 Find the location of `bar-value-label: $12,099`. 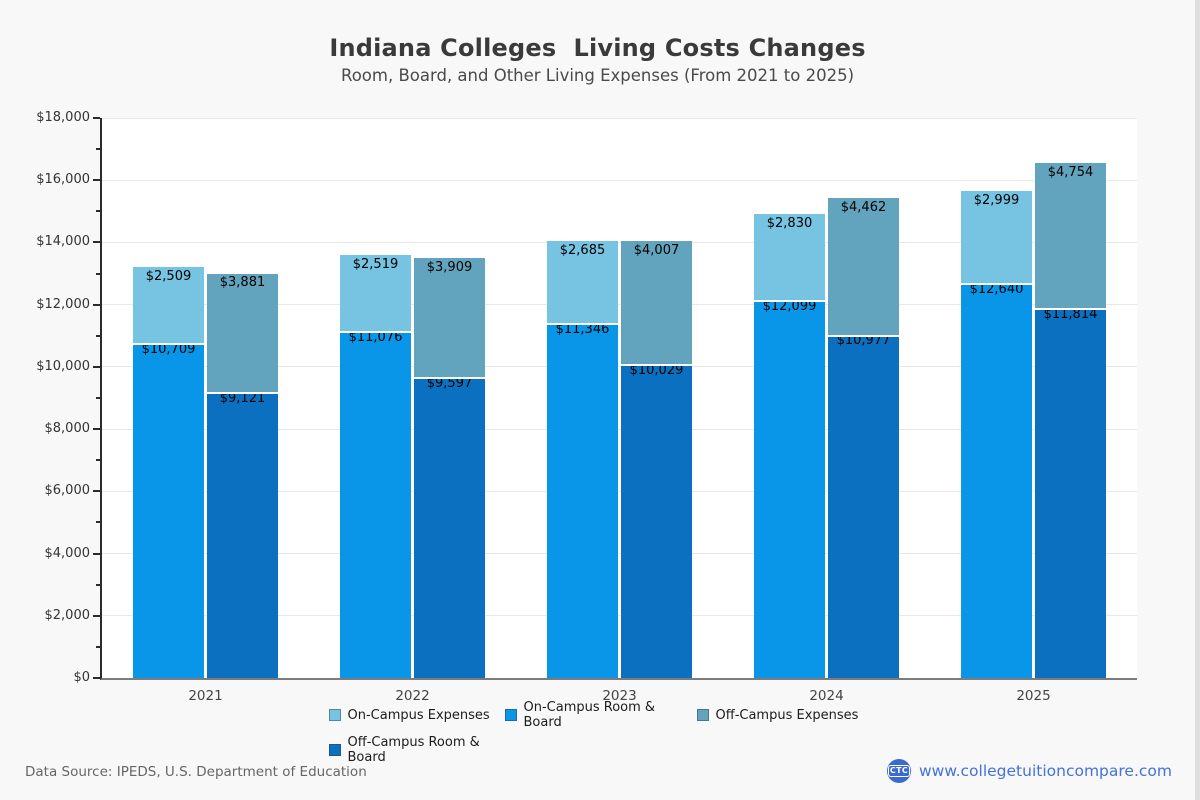

bar-value-label: $12,099 is located at coordinates (789, 306).